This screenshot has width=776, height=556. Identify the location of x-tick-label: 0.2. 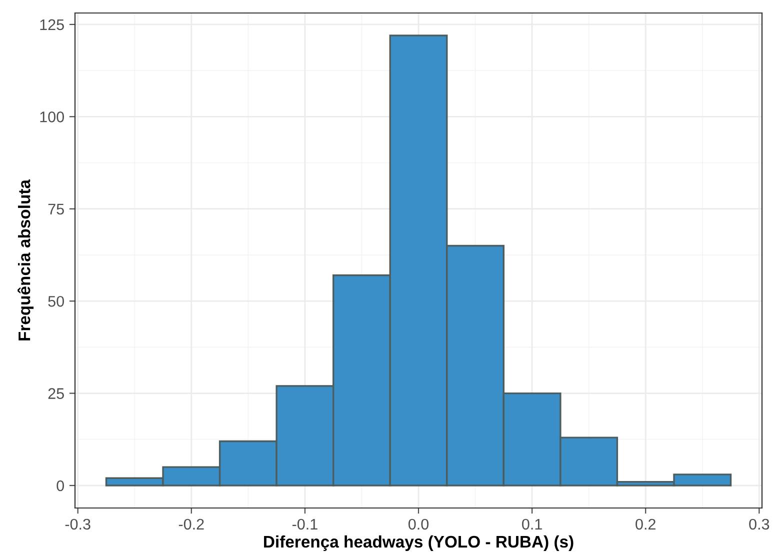
(646, 524).